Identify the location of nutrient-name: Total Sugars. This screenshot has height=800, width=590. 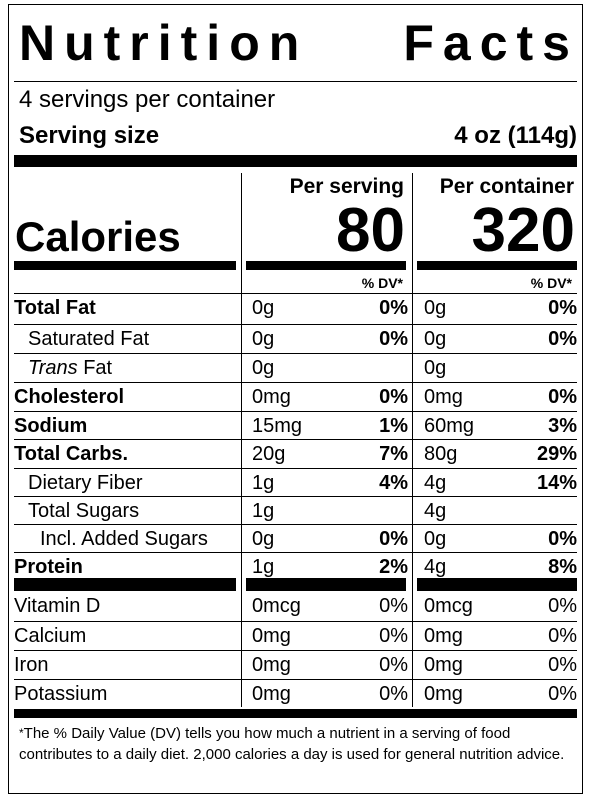
(84, 511).